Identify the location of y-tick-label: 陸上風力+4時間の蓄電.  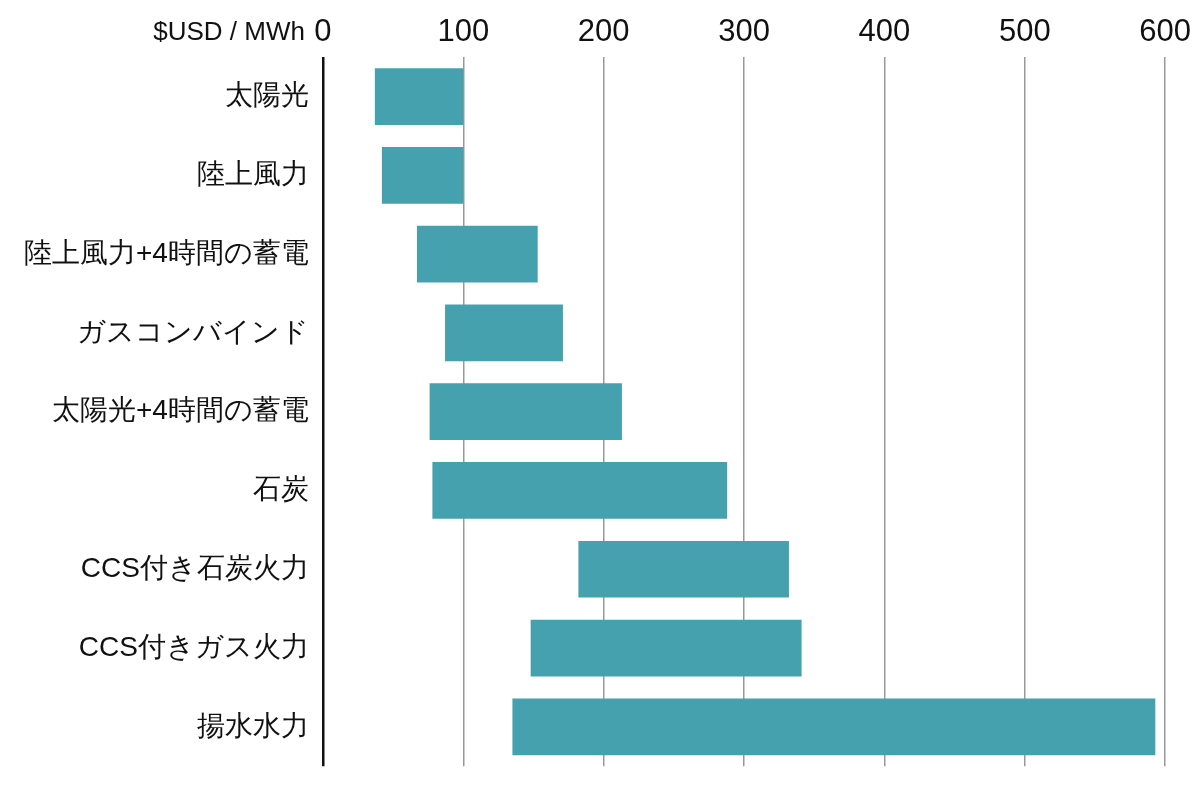
(166, 252).